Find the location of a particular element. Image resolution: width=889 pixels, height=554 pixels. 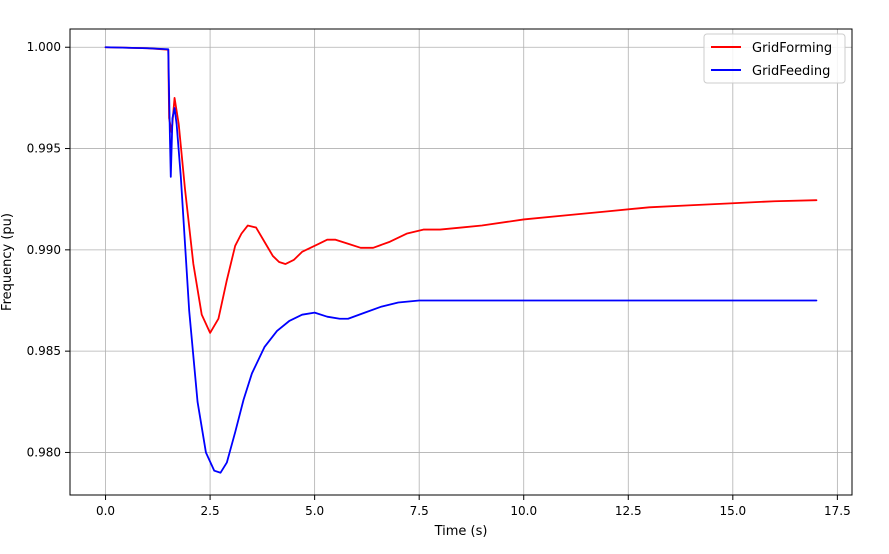

y-tick-label: 0.995 is located at coordinates (44, 149).